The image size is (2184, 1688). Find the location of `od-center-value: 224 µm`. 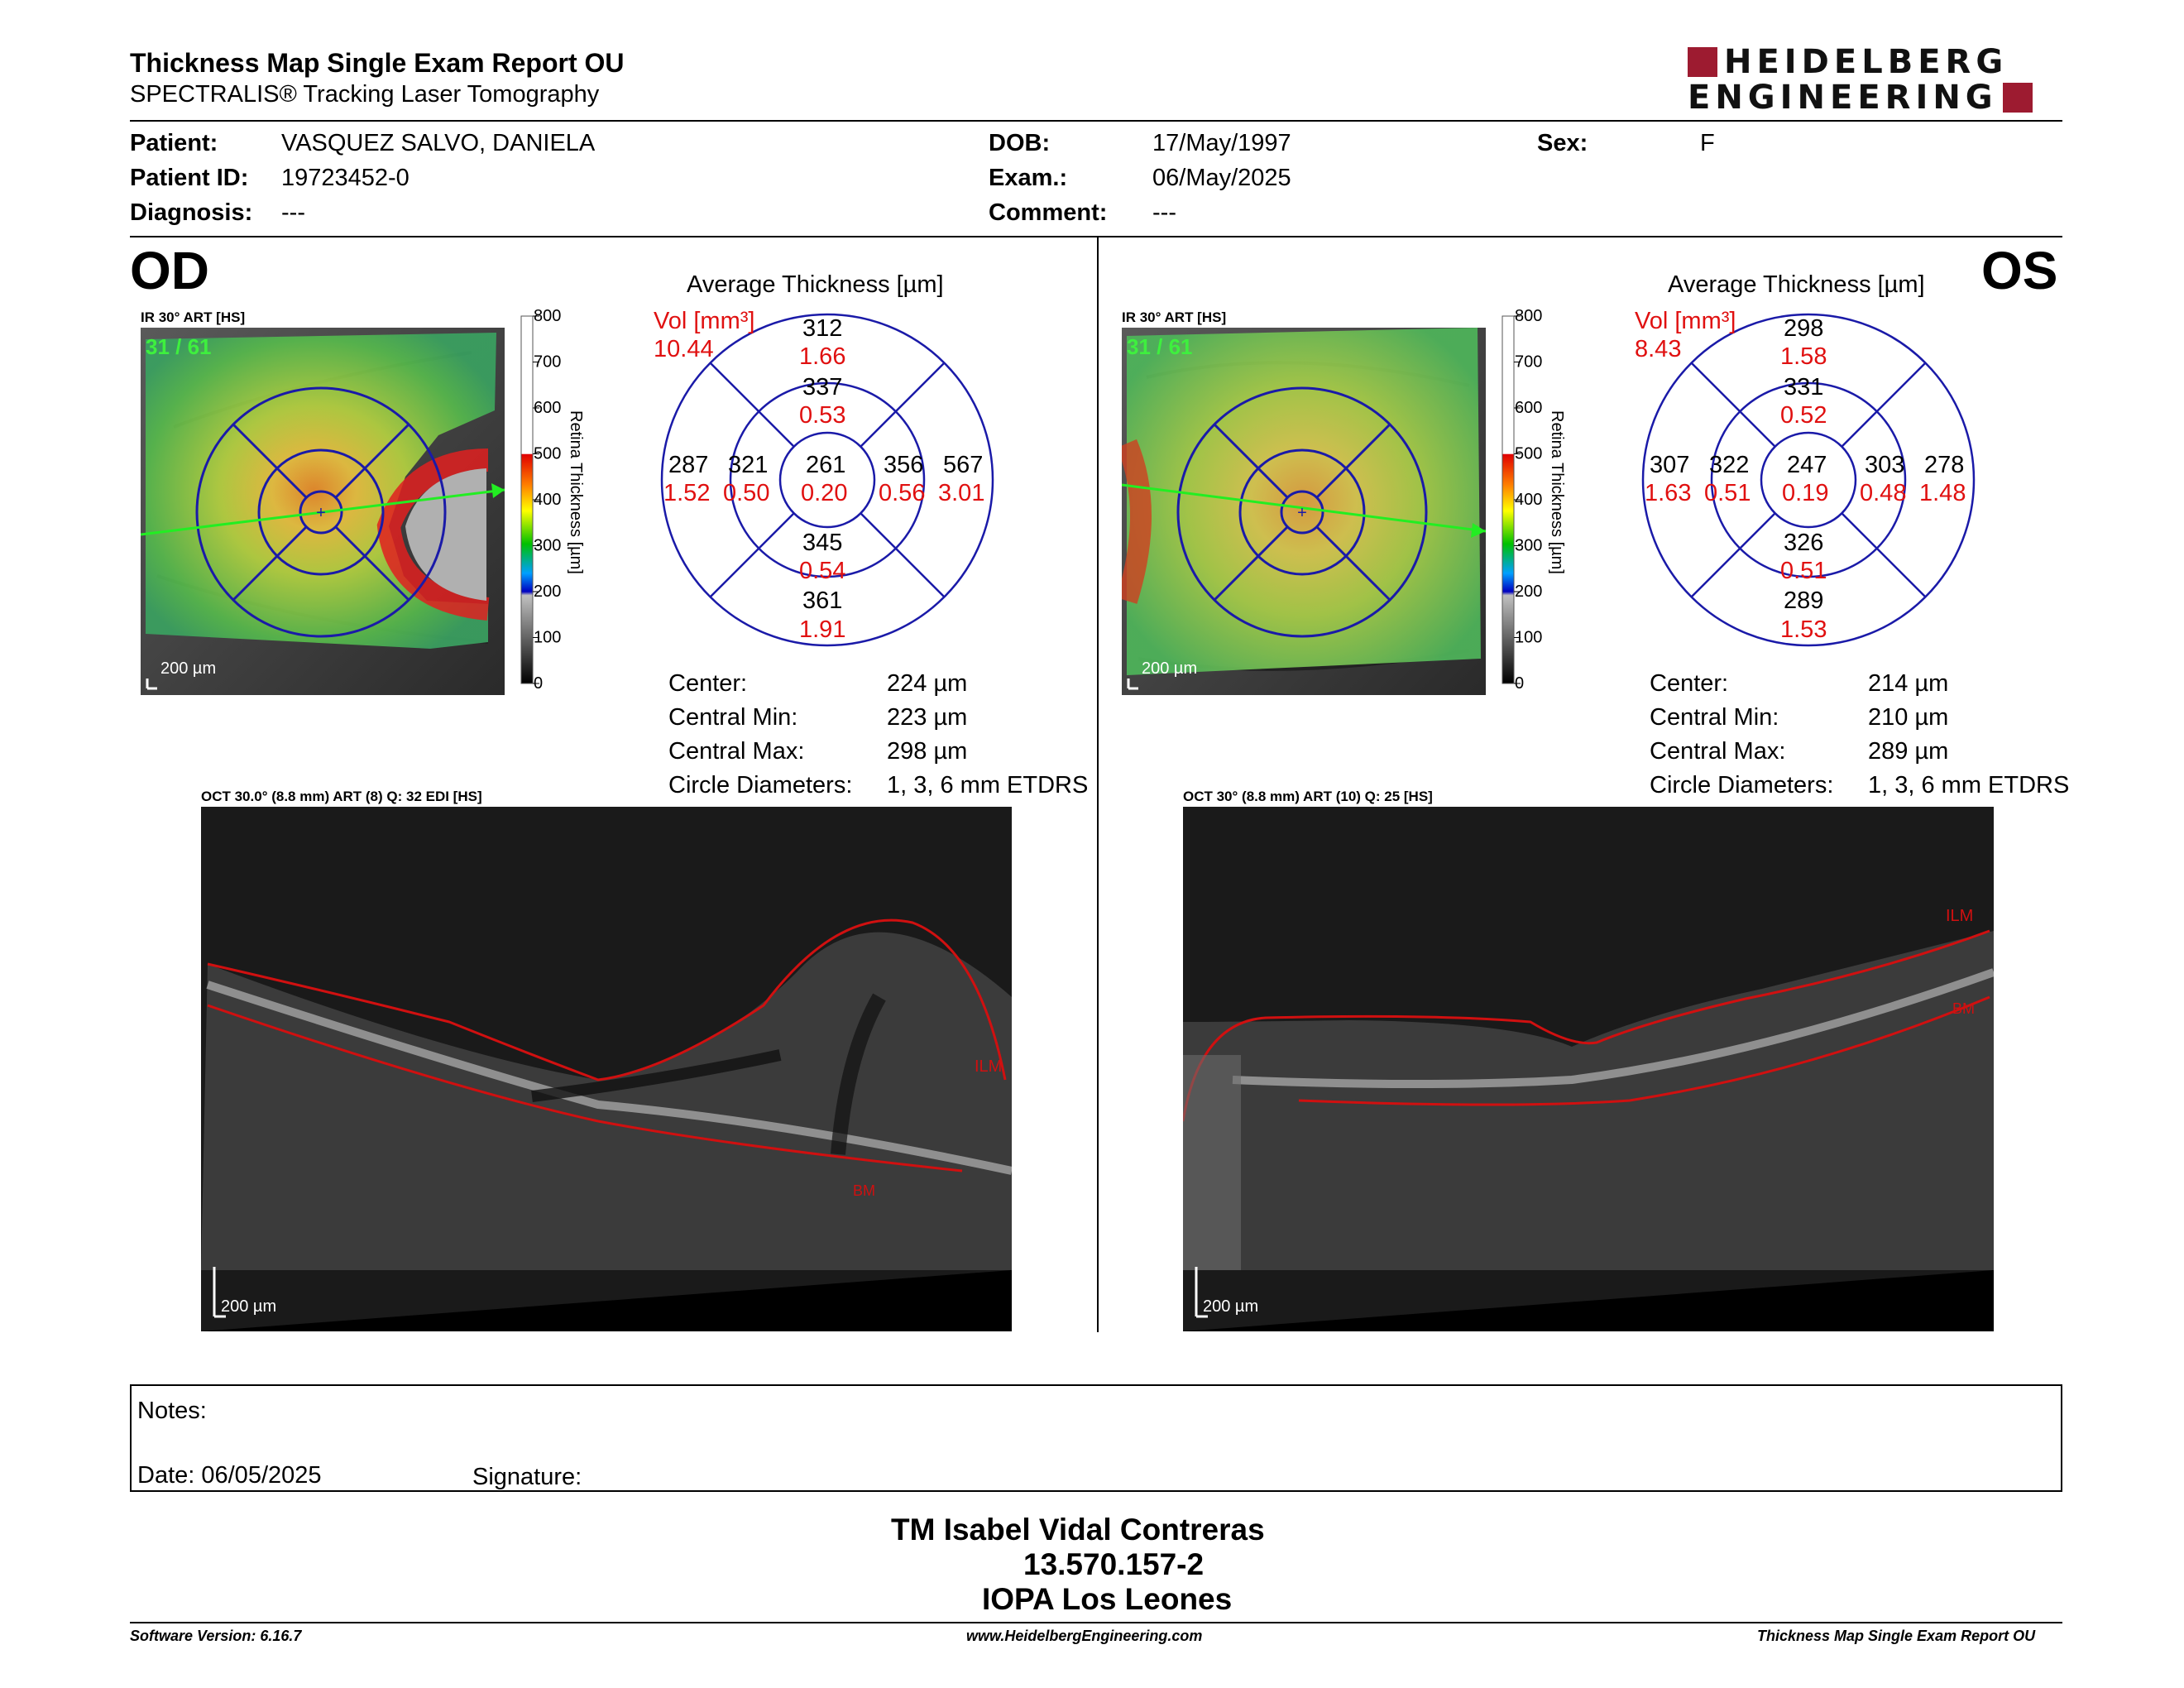

od-center-value: 224 µm is located at coordinates (927, 683).